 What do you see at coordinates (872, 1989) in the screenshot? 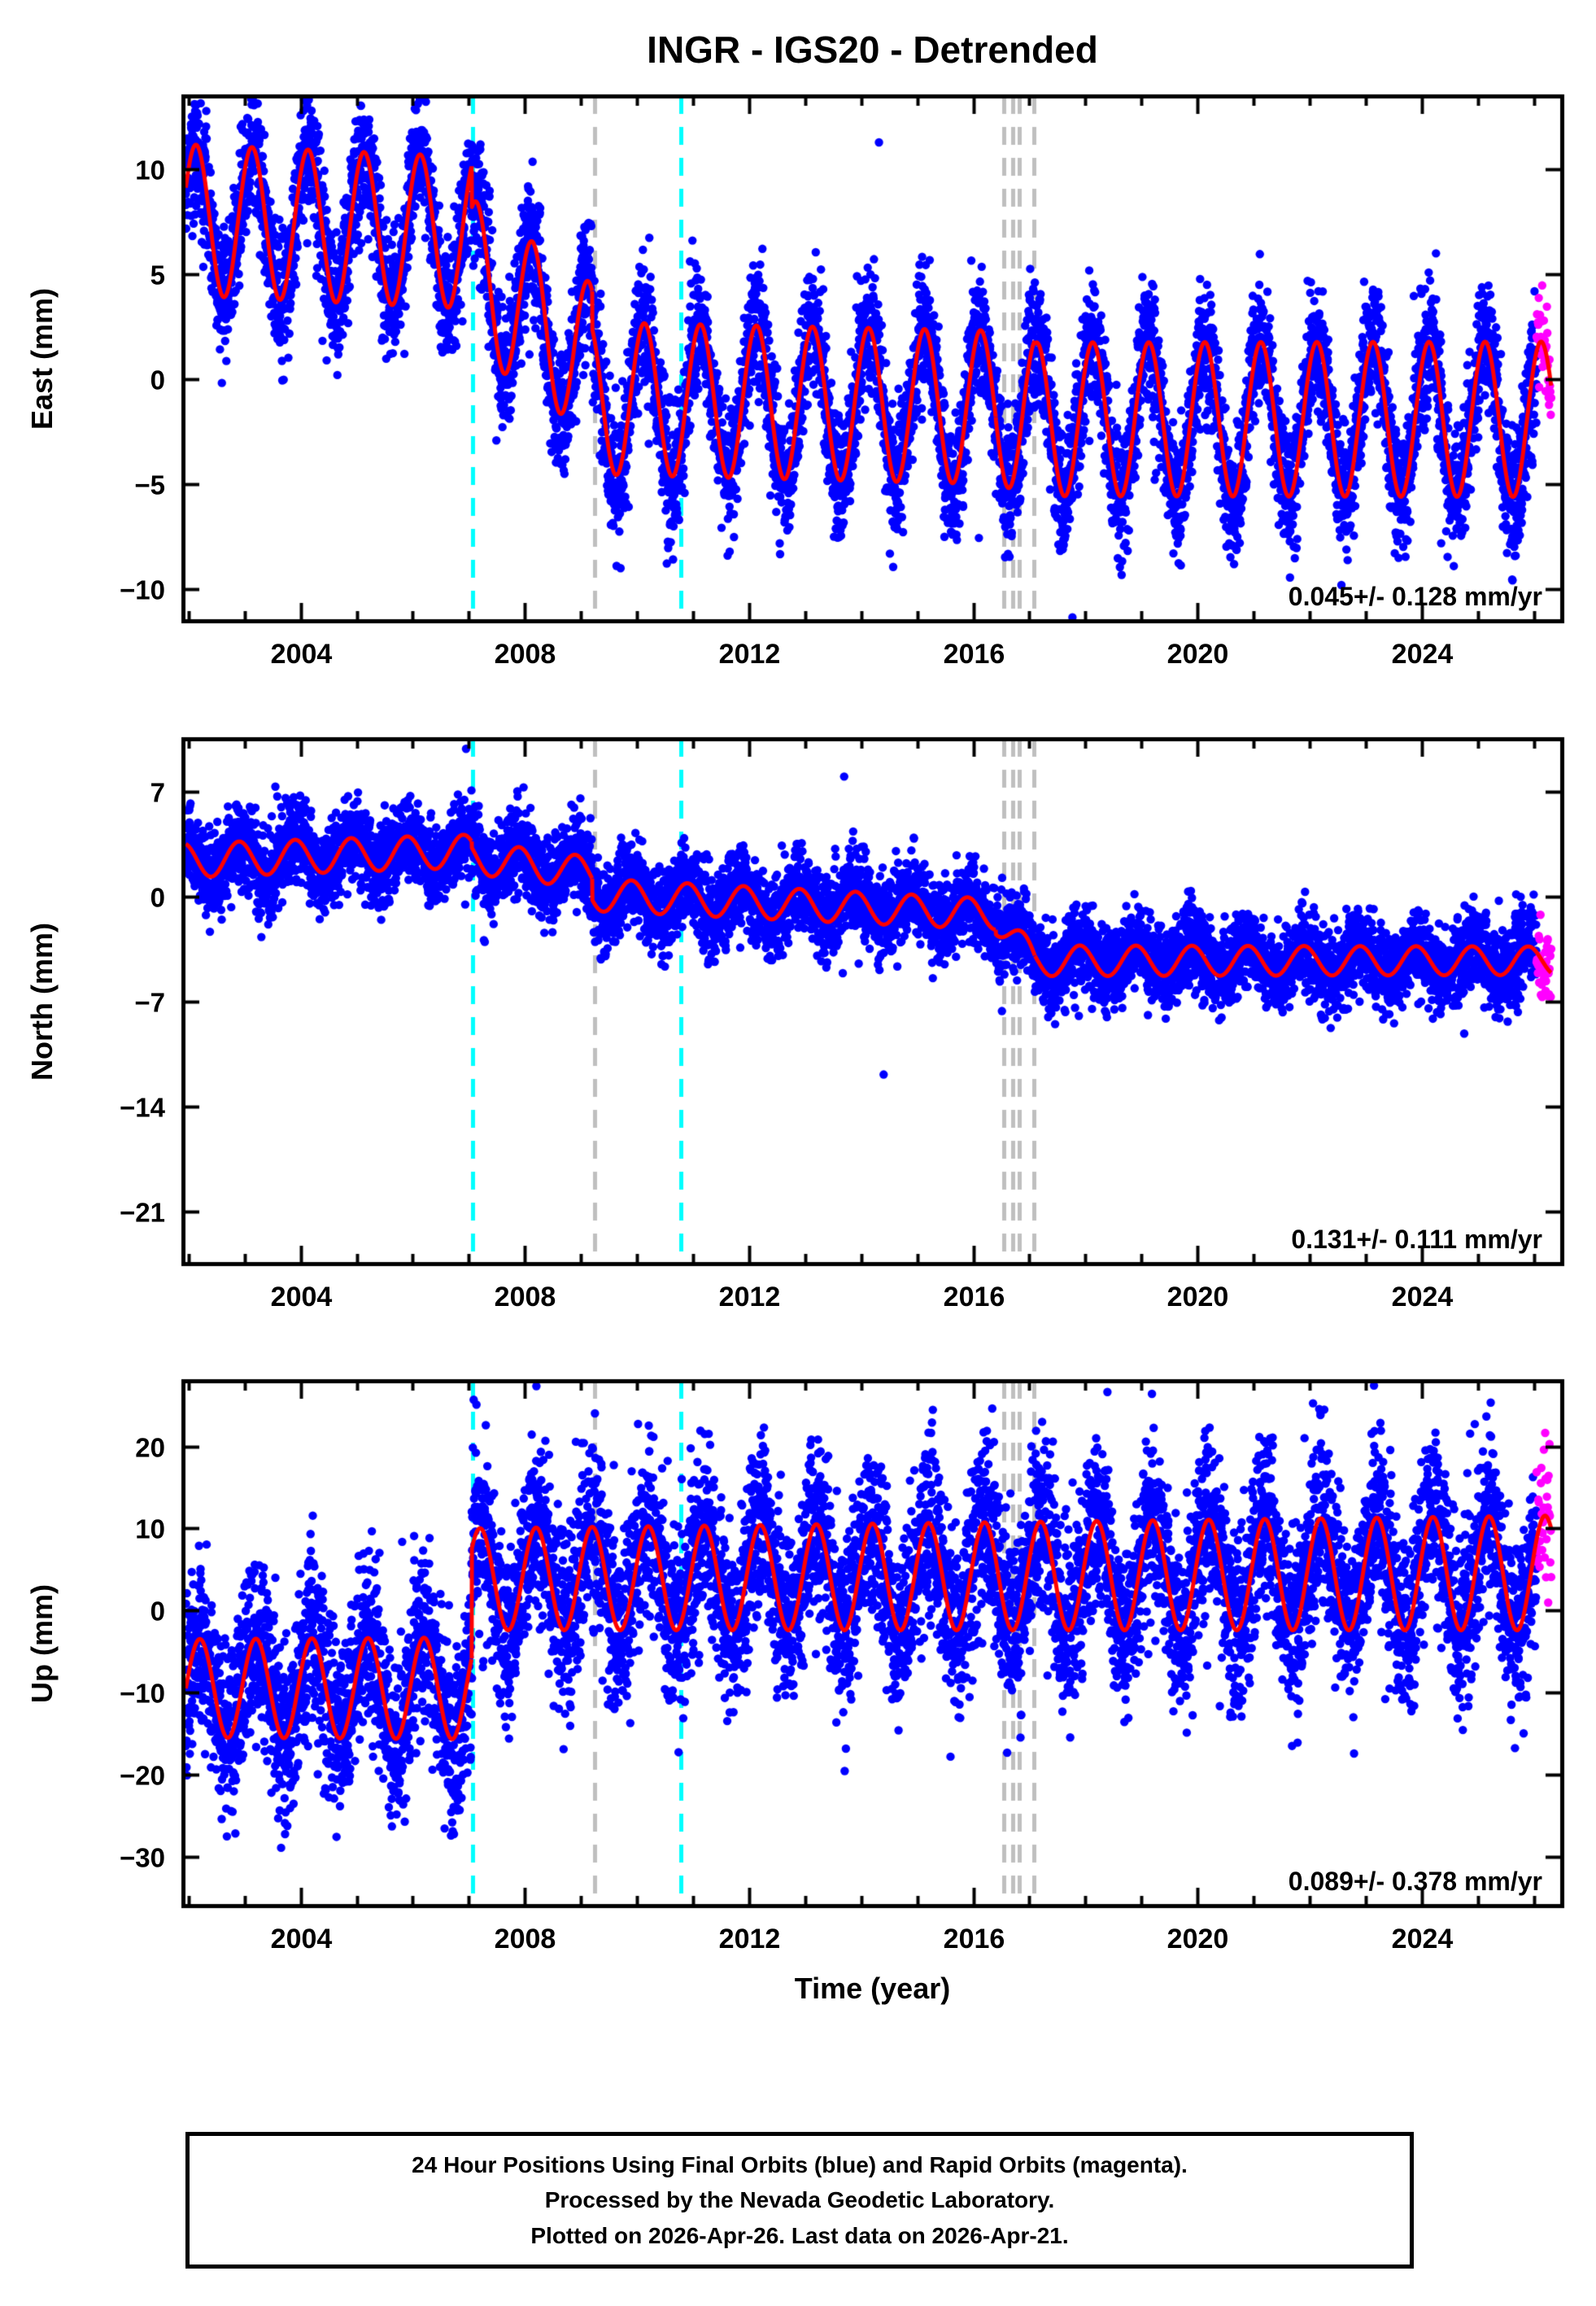
I see `axis-title-time: Time (year)` at bounding box center [872, 1989].